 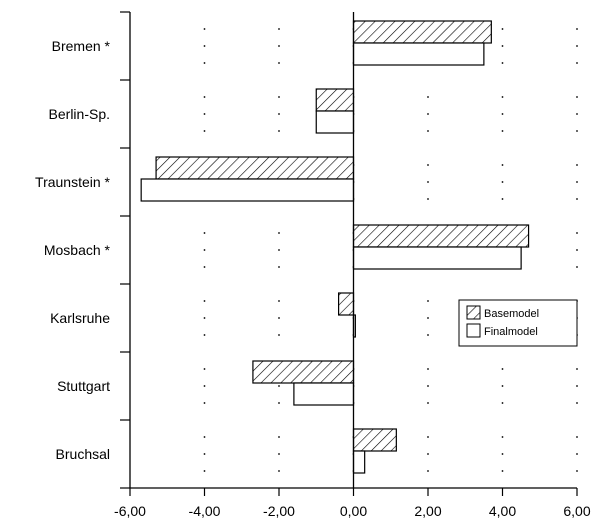 What do you see at coordinates (511, 332) in the screenshot?
I see `legend-label-finalmodel: Finalmodel` at bounding box center [511, 332].